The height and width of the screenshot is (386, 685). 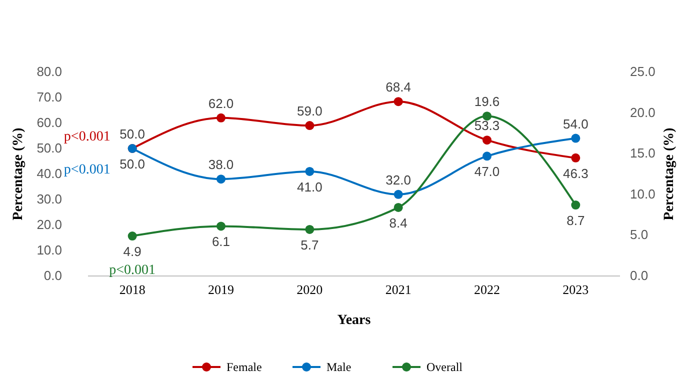 What do you see at coordinates (49, 122) in the screenshot?
I see `y-tick-label: 60.0` at bounding box center [49, 122].